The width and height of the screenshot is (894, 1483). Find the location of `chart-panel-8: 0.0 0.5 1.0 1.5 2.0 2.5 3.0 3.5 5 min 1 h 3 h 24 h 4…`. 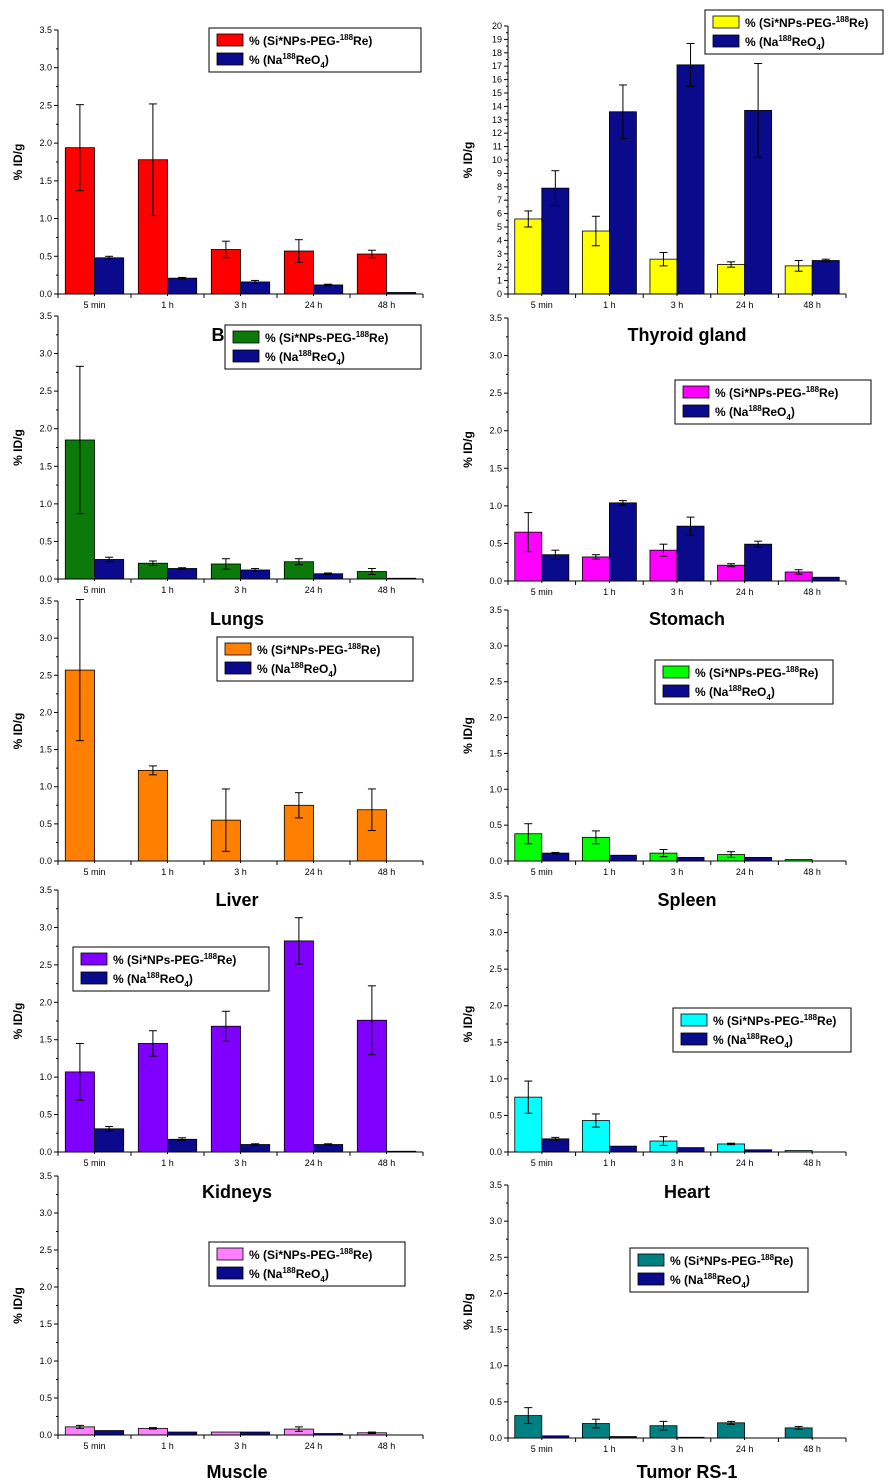

chart-panel-8: 0.0 0.5 1.0 1.5 2.0 2.5 3.0 3.5 5 min 1 h 3 h 24 h 4… is located at coordinates (656, 1046).